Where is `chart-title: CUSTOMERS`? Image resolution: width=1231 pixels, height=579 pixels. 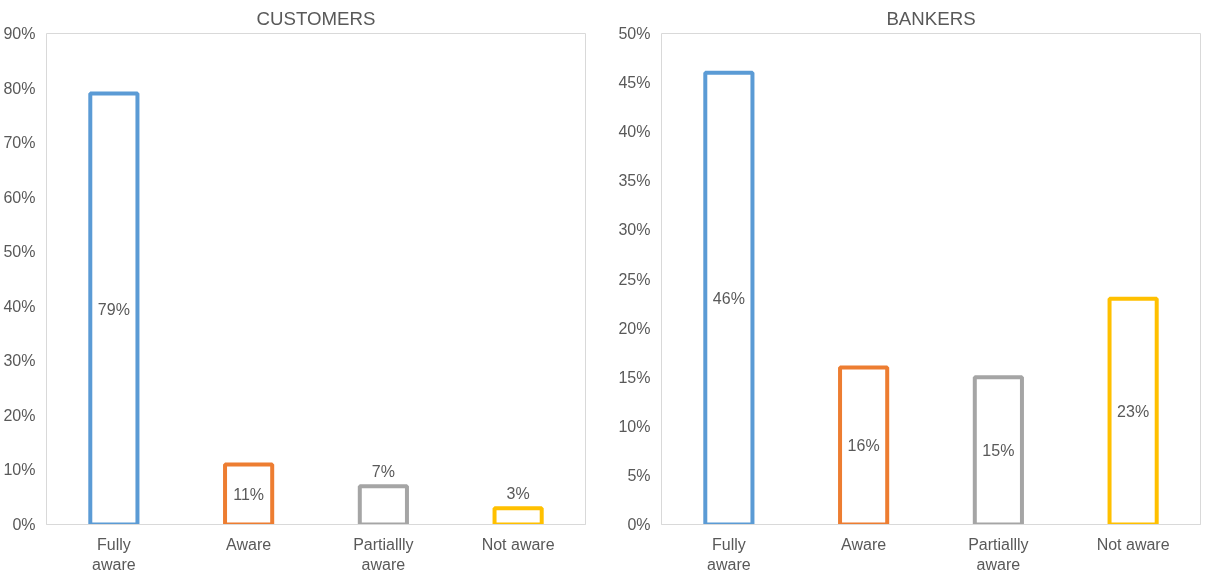 chart-title: CUSTOMERS is located at coordinates (316, 18).